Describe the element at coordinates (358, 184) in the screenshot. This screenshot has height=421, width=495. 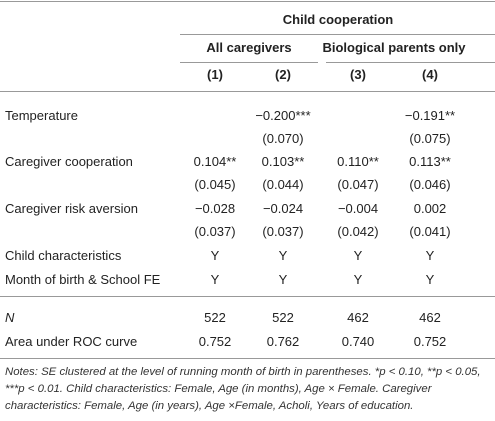
I see `table-cell: (0.047)` at that location.